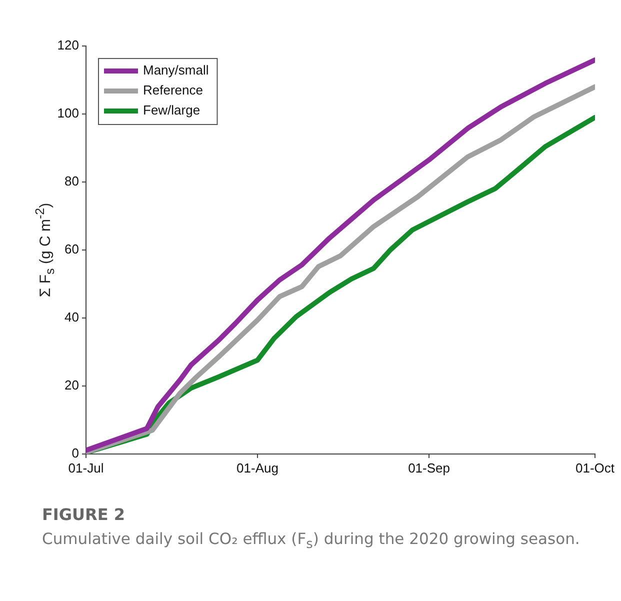 The height and width of the screenshot is (601, 621). What do you see at coordinates (75, 453) in the screenshot?
I see `y-tick-label: 0` at bounding box center [75, 453].